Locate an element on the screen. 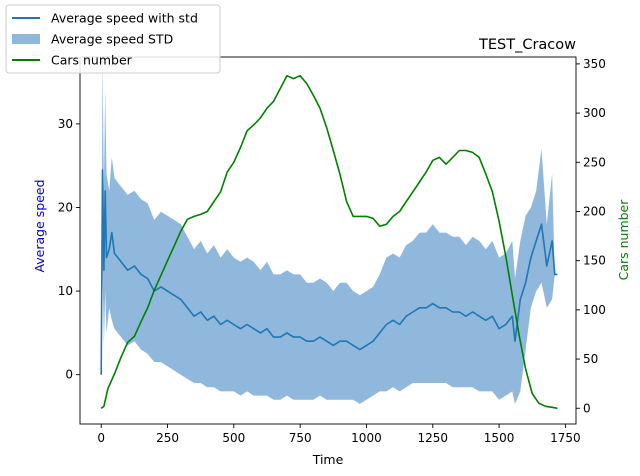 This screenshot has width=640, height=476. legend-box is located at coordinates (113, 39).